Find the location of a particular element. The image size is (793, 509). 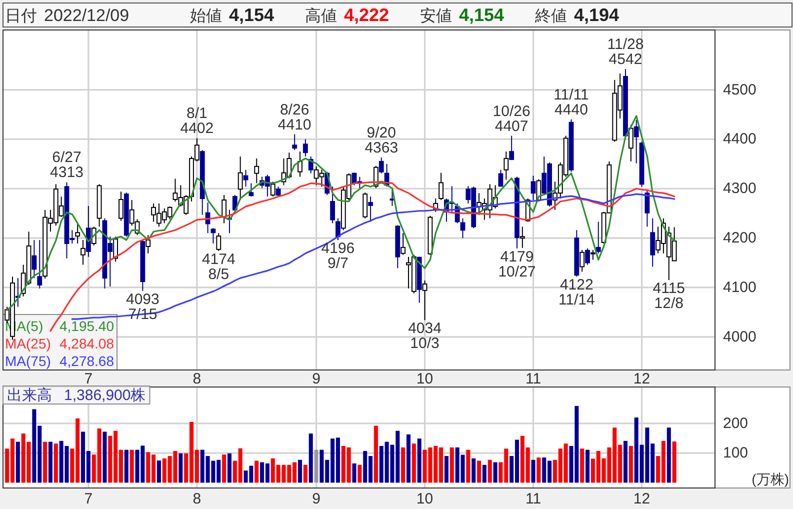

annotation: 4122 11/14 is located at coordinates (576, 292).